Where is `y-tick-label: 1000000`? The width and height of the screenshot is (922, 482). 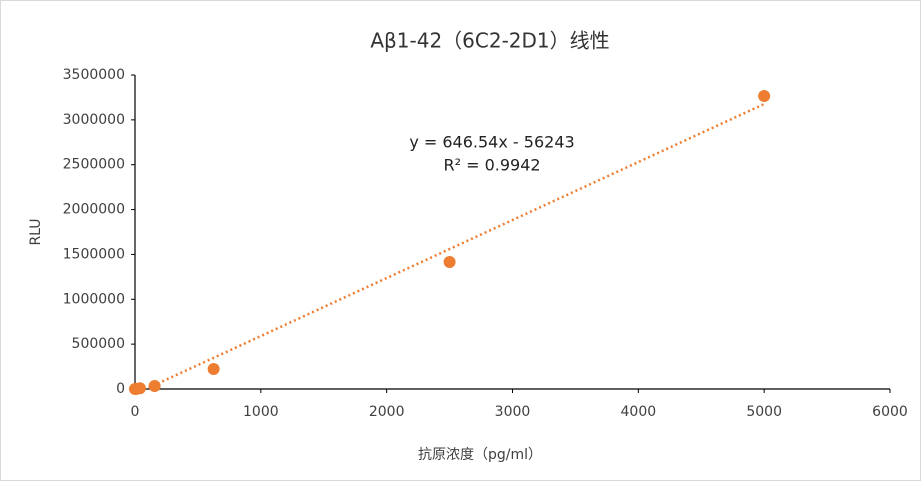
y-tick-label: 1000000 is located at coordinates (94, 299).